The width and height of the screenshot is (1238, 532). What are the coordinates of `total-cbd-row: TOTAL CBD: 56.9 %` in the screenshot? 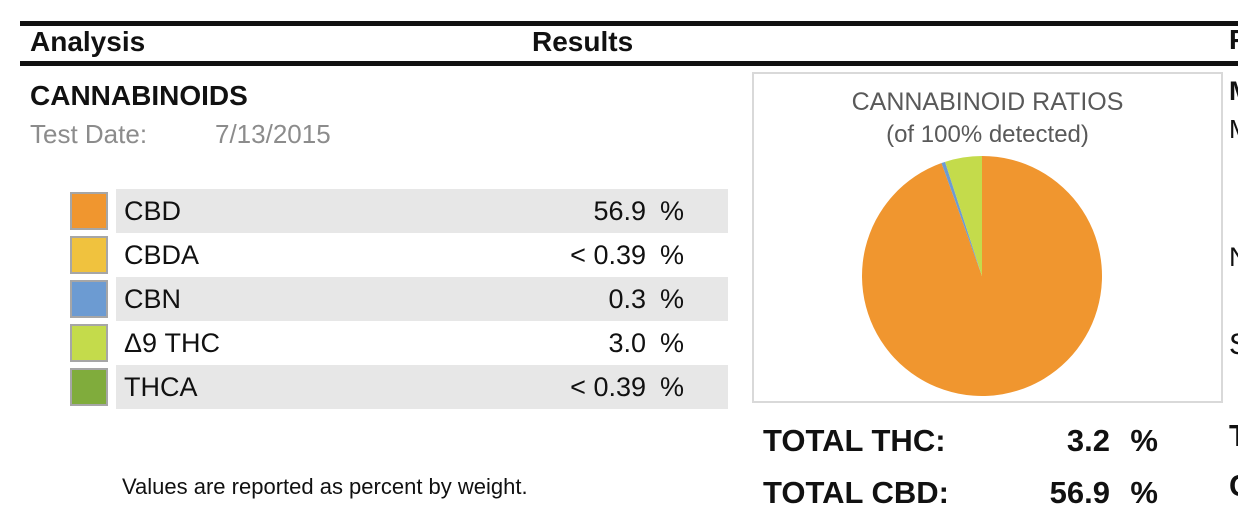 It's located at (960, 493).